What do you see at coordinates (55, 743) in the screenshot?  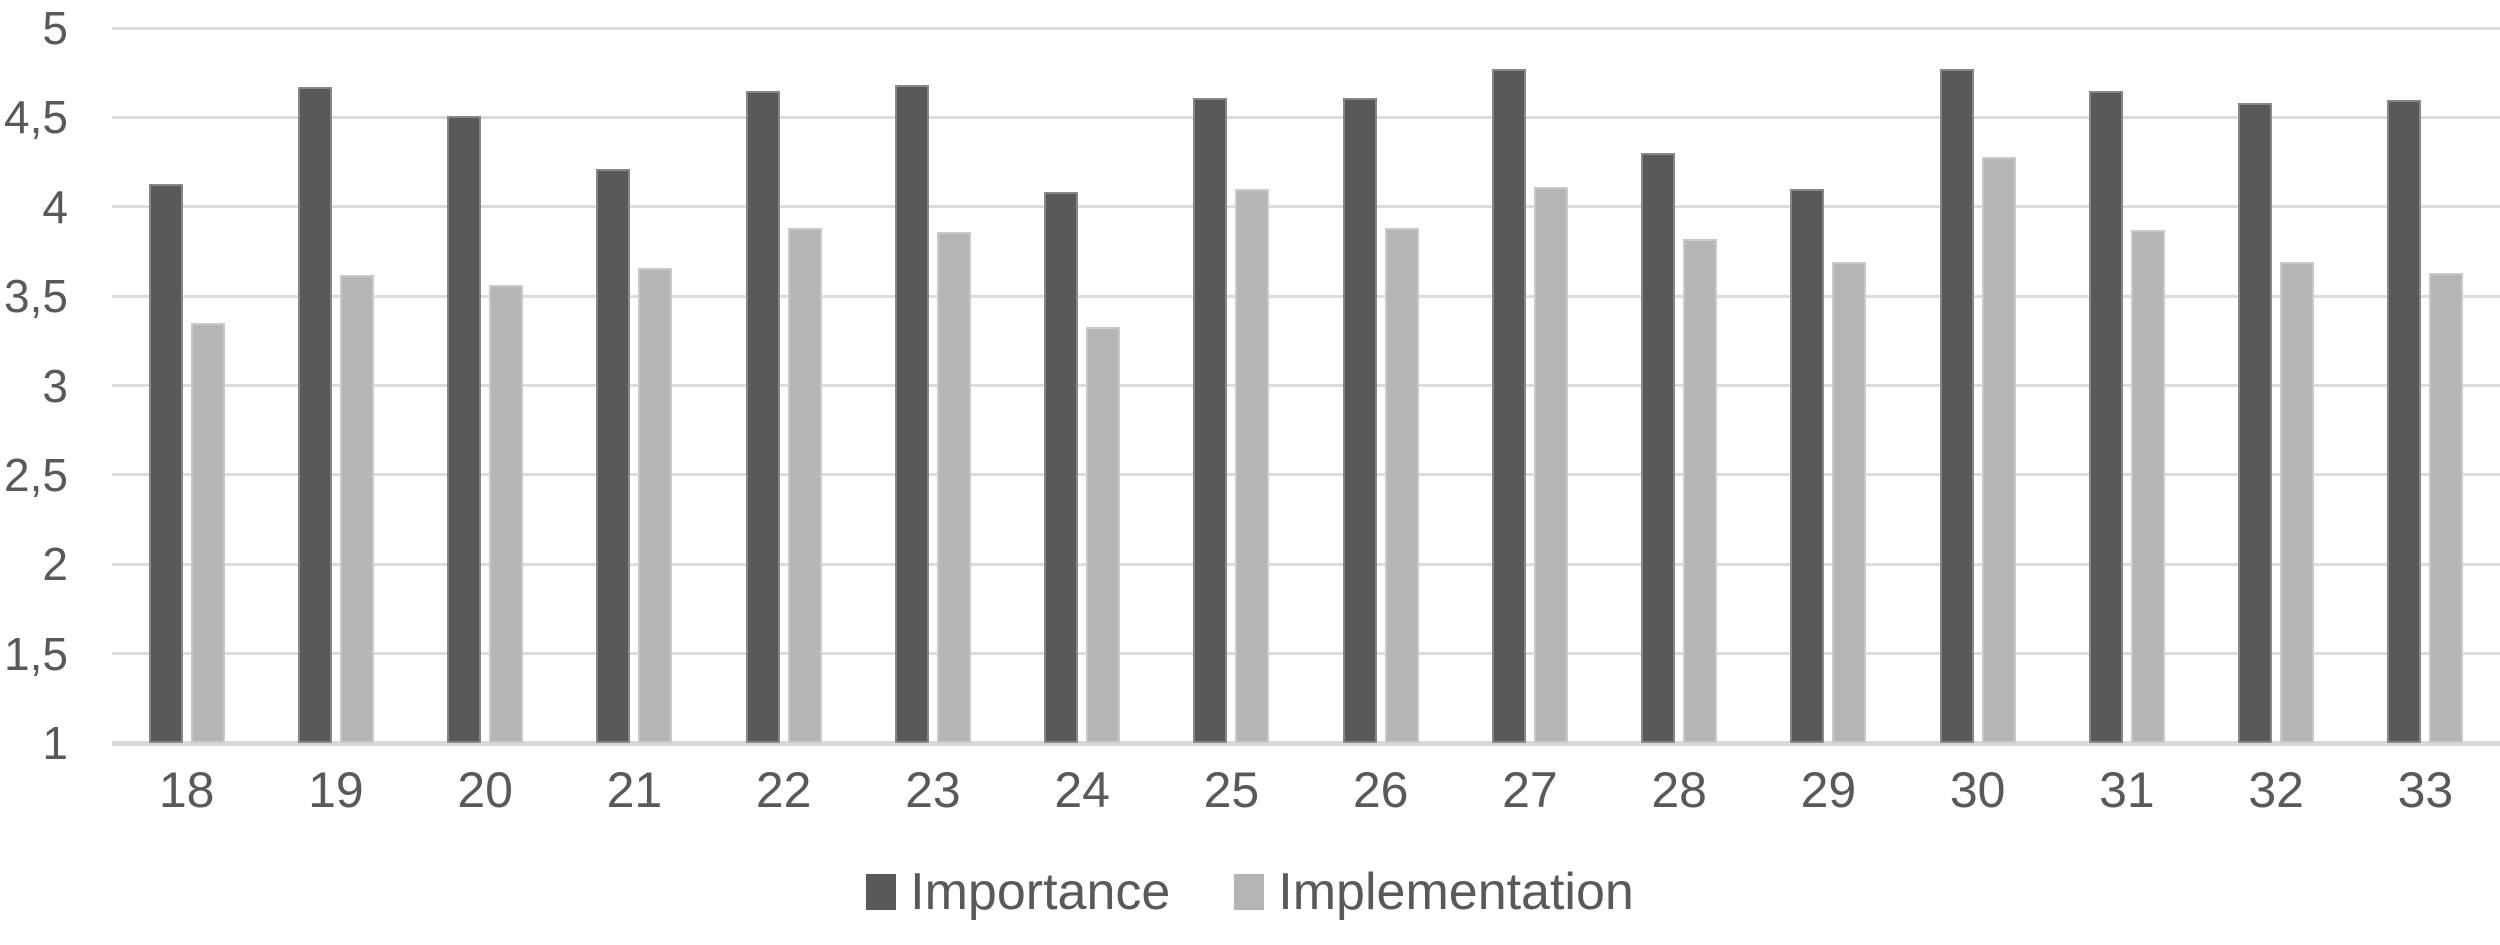 I see `y-tick-label: 1` at bounding box center [55, 743].